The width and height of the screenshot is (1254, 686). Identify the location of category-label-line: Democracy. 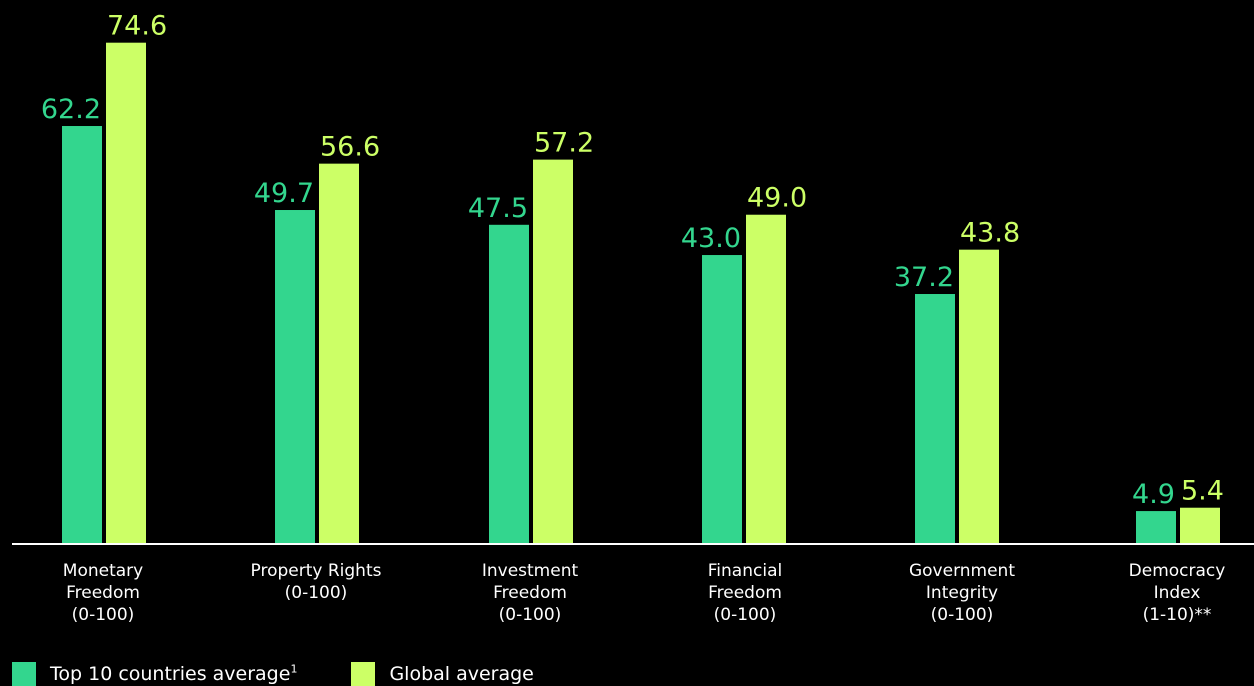
(1177, 571).